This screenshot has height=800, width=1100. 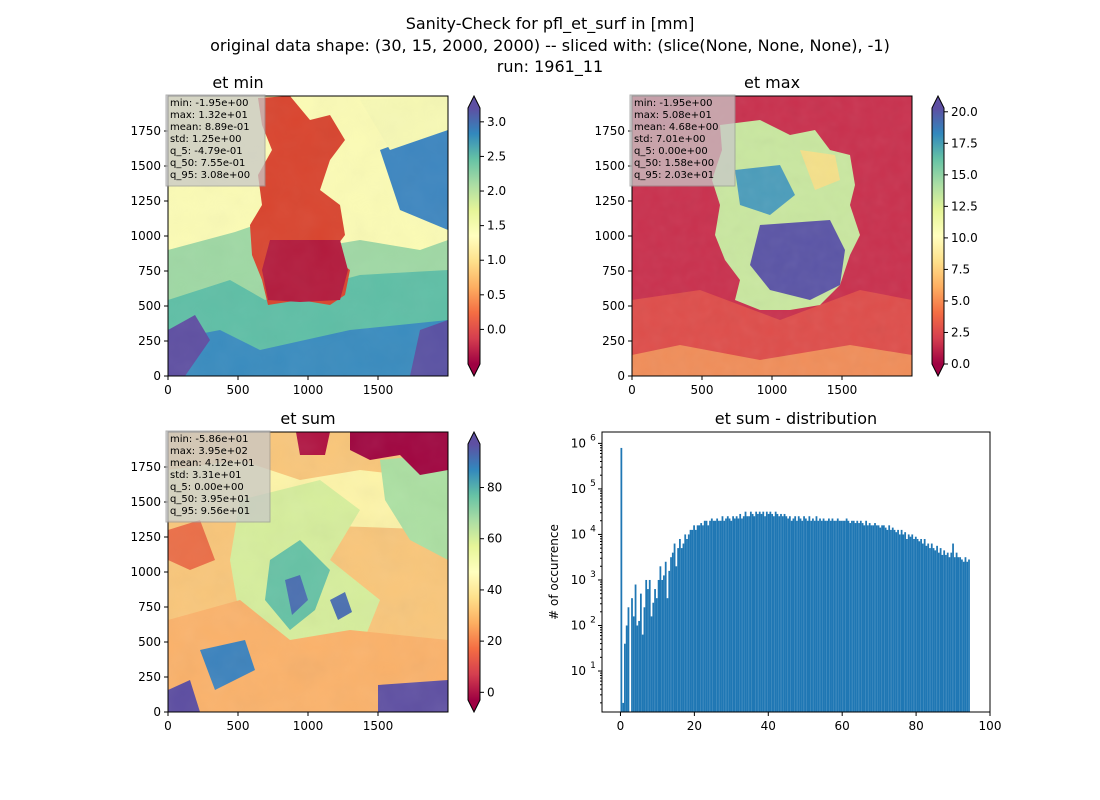 What do you see at coordinates (378, 726) in the screenshot?
I see `x-tick-label: 1500` at bounding box center [378, 726].